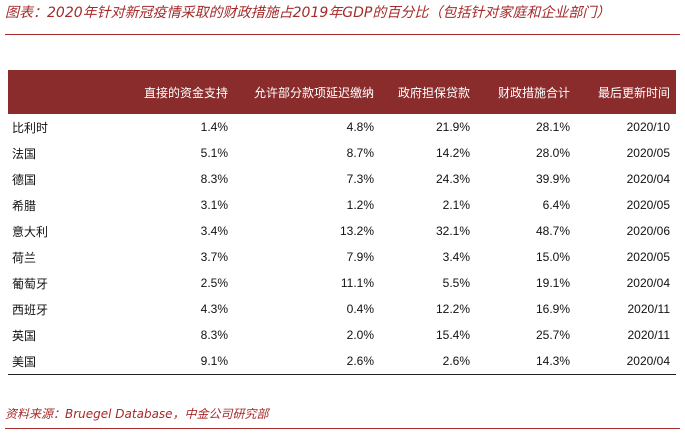  Describe the element at coordinates (360, 257) in the screenshot. I see `deferral-cell: 7.9%` at that location.